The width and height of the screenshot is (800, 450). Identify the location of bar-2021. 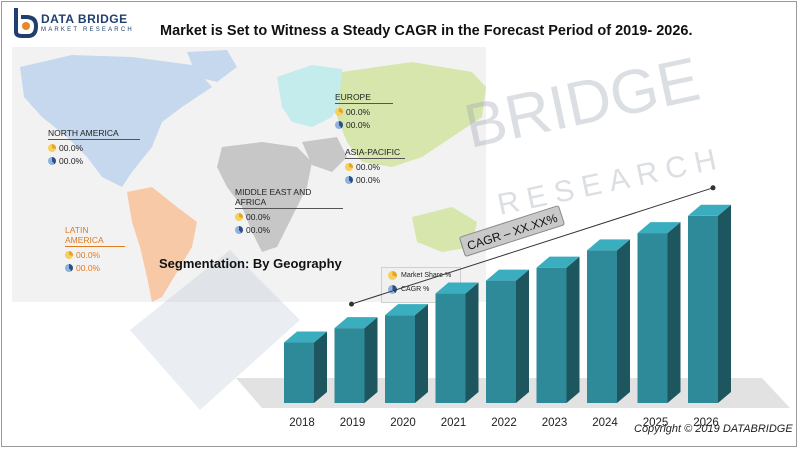
(457, 342).